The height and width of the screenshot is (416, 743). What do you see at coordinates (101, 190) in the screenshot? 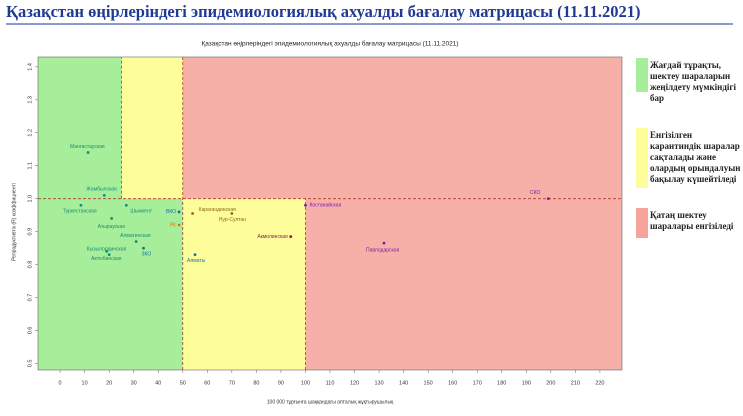
I see `point-label: Жамбылская` at bounding box center [101, 190].